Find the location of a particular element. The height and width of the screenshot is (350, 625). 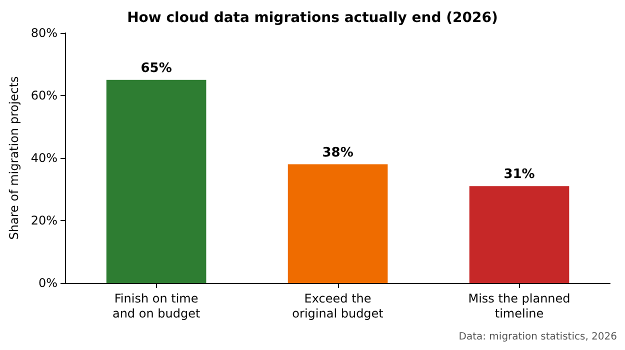

x-tick-label: Miss the planned timeline is located at coordinates (519, 306).